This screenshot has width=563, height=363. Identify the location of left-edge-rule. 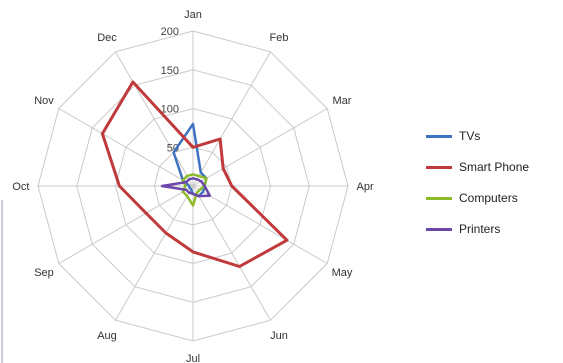
(2, 281).